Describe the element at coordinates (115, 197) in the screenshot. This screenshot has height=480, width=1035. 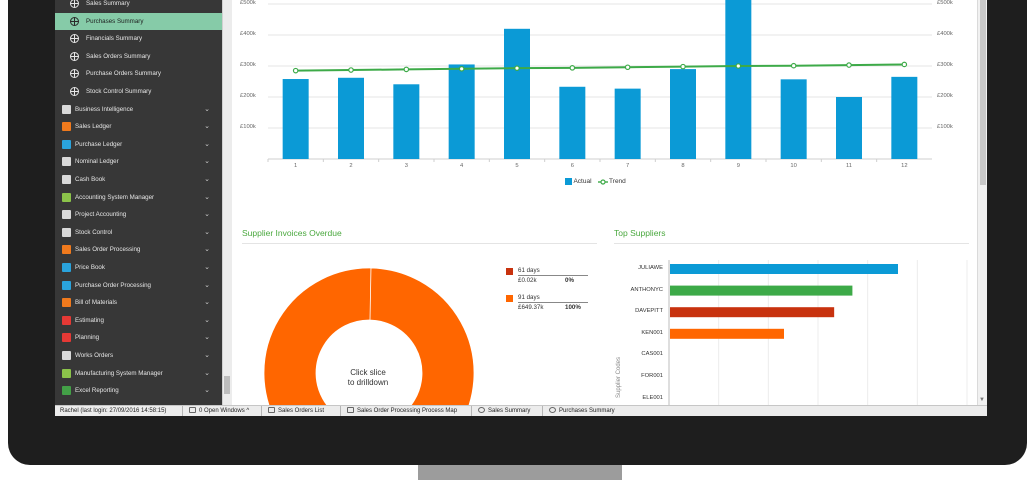
I see `sidebar-item-label: Accounting System Manager` at that location.